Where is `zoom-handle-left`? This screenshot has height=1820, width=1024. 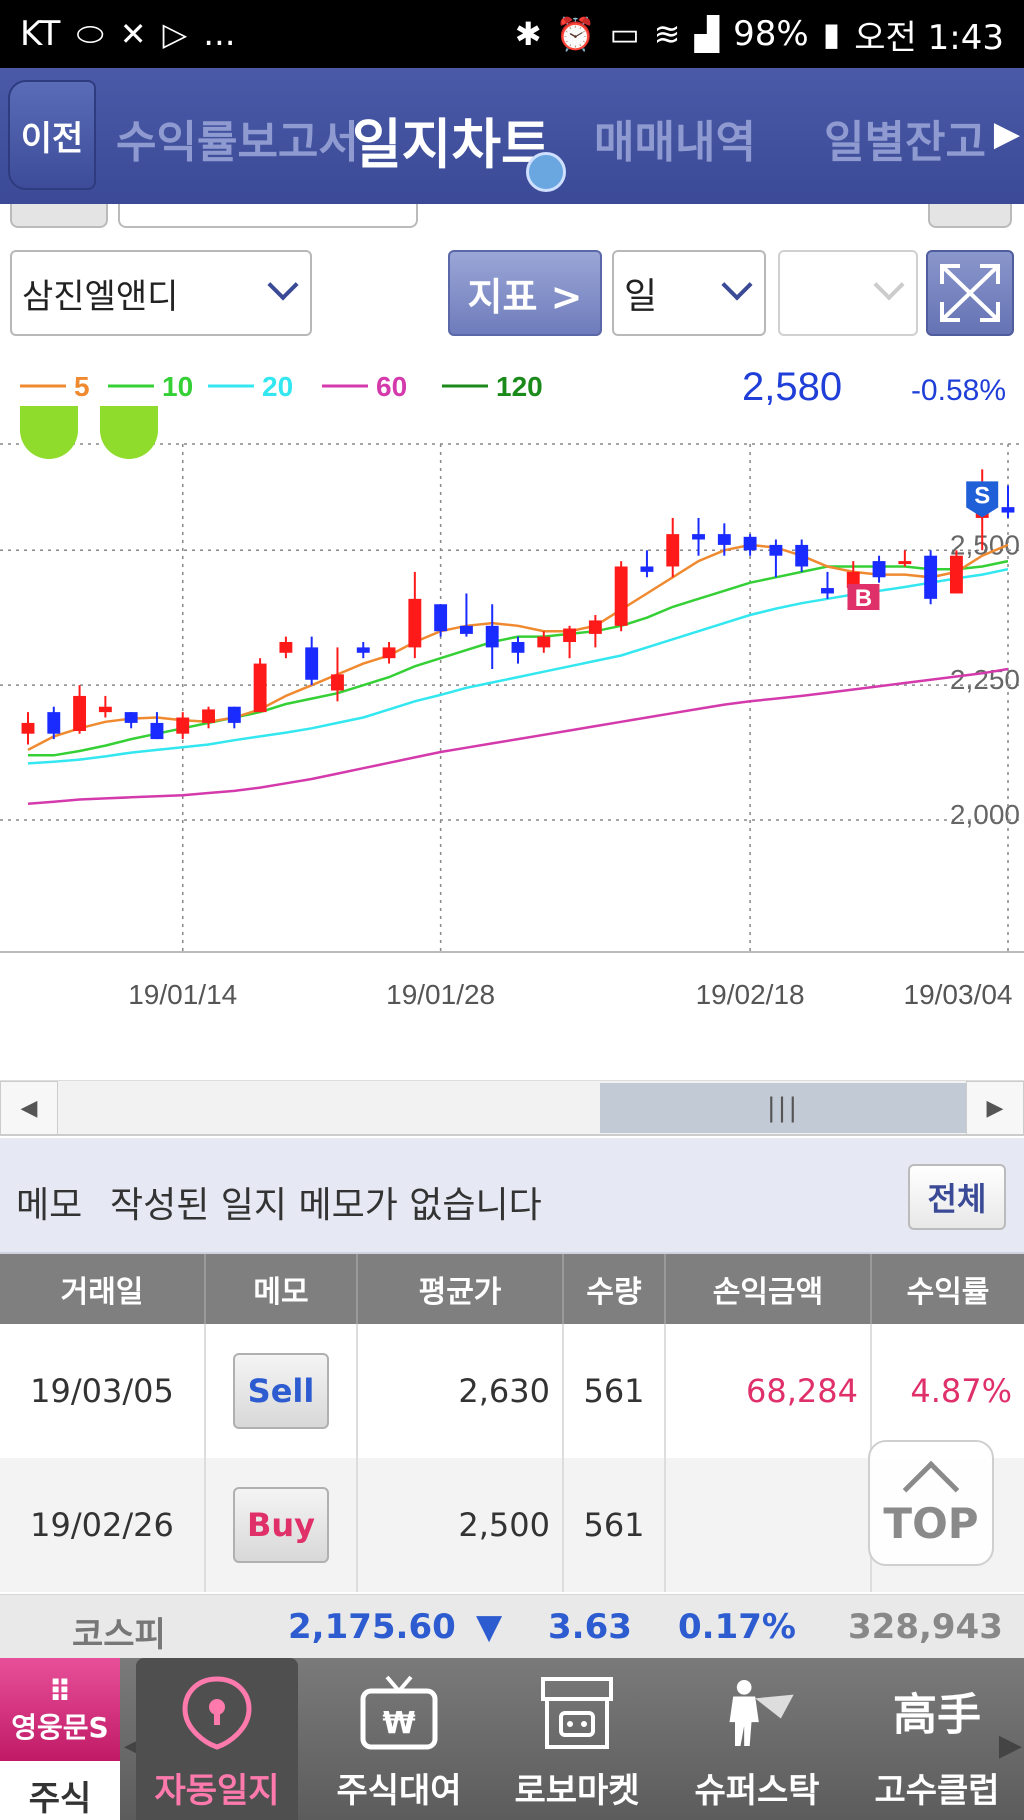 zoom-handle-left is located at coordinates (49, 432).